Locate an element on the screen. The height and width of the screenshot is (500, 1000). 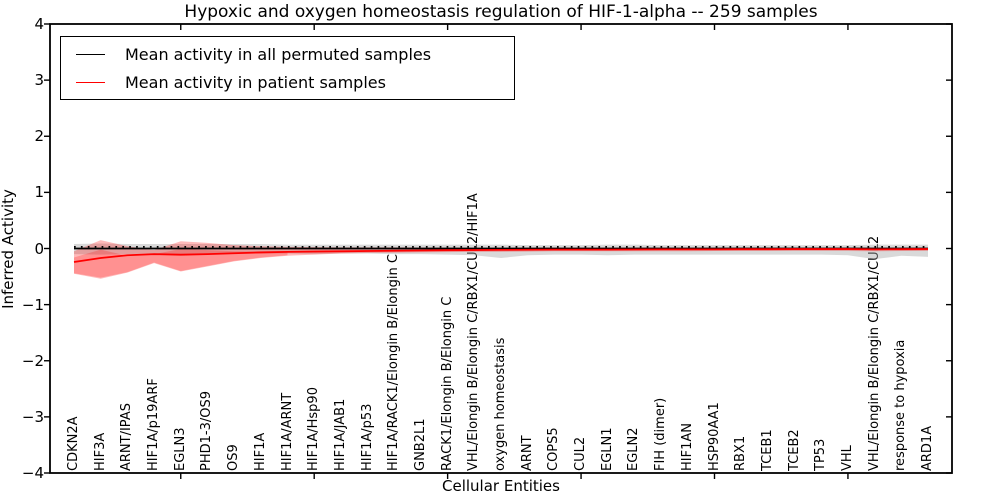
y-tick-label: 3 is located at coordinates (39, 80).